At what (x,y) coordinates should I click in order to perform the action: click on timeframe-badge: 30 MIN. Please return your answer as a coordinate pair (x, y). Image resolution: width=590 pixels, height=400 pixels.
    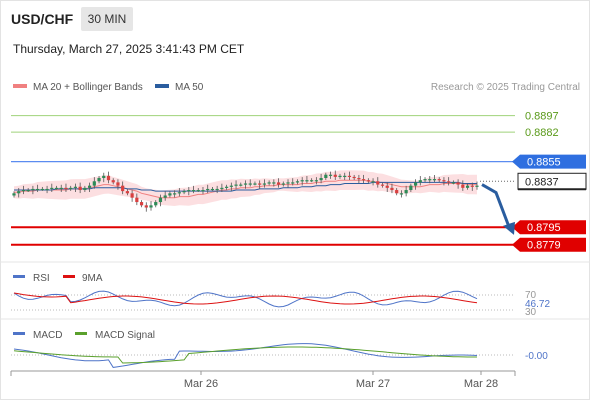
    Looking at the image, I should click on (107, 19).